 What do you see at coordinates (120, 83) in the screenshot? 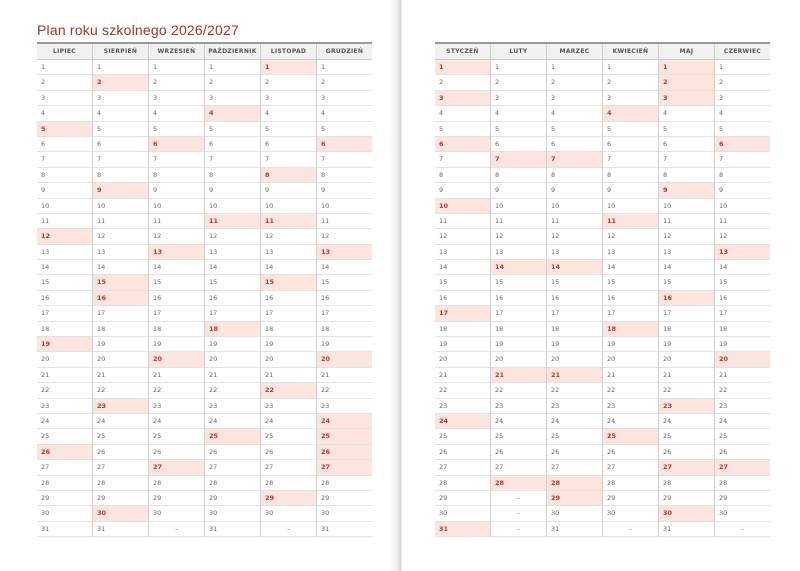
I see `day-cell-holiday: 2` at bounding box center [120, 83].